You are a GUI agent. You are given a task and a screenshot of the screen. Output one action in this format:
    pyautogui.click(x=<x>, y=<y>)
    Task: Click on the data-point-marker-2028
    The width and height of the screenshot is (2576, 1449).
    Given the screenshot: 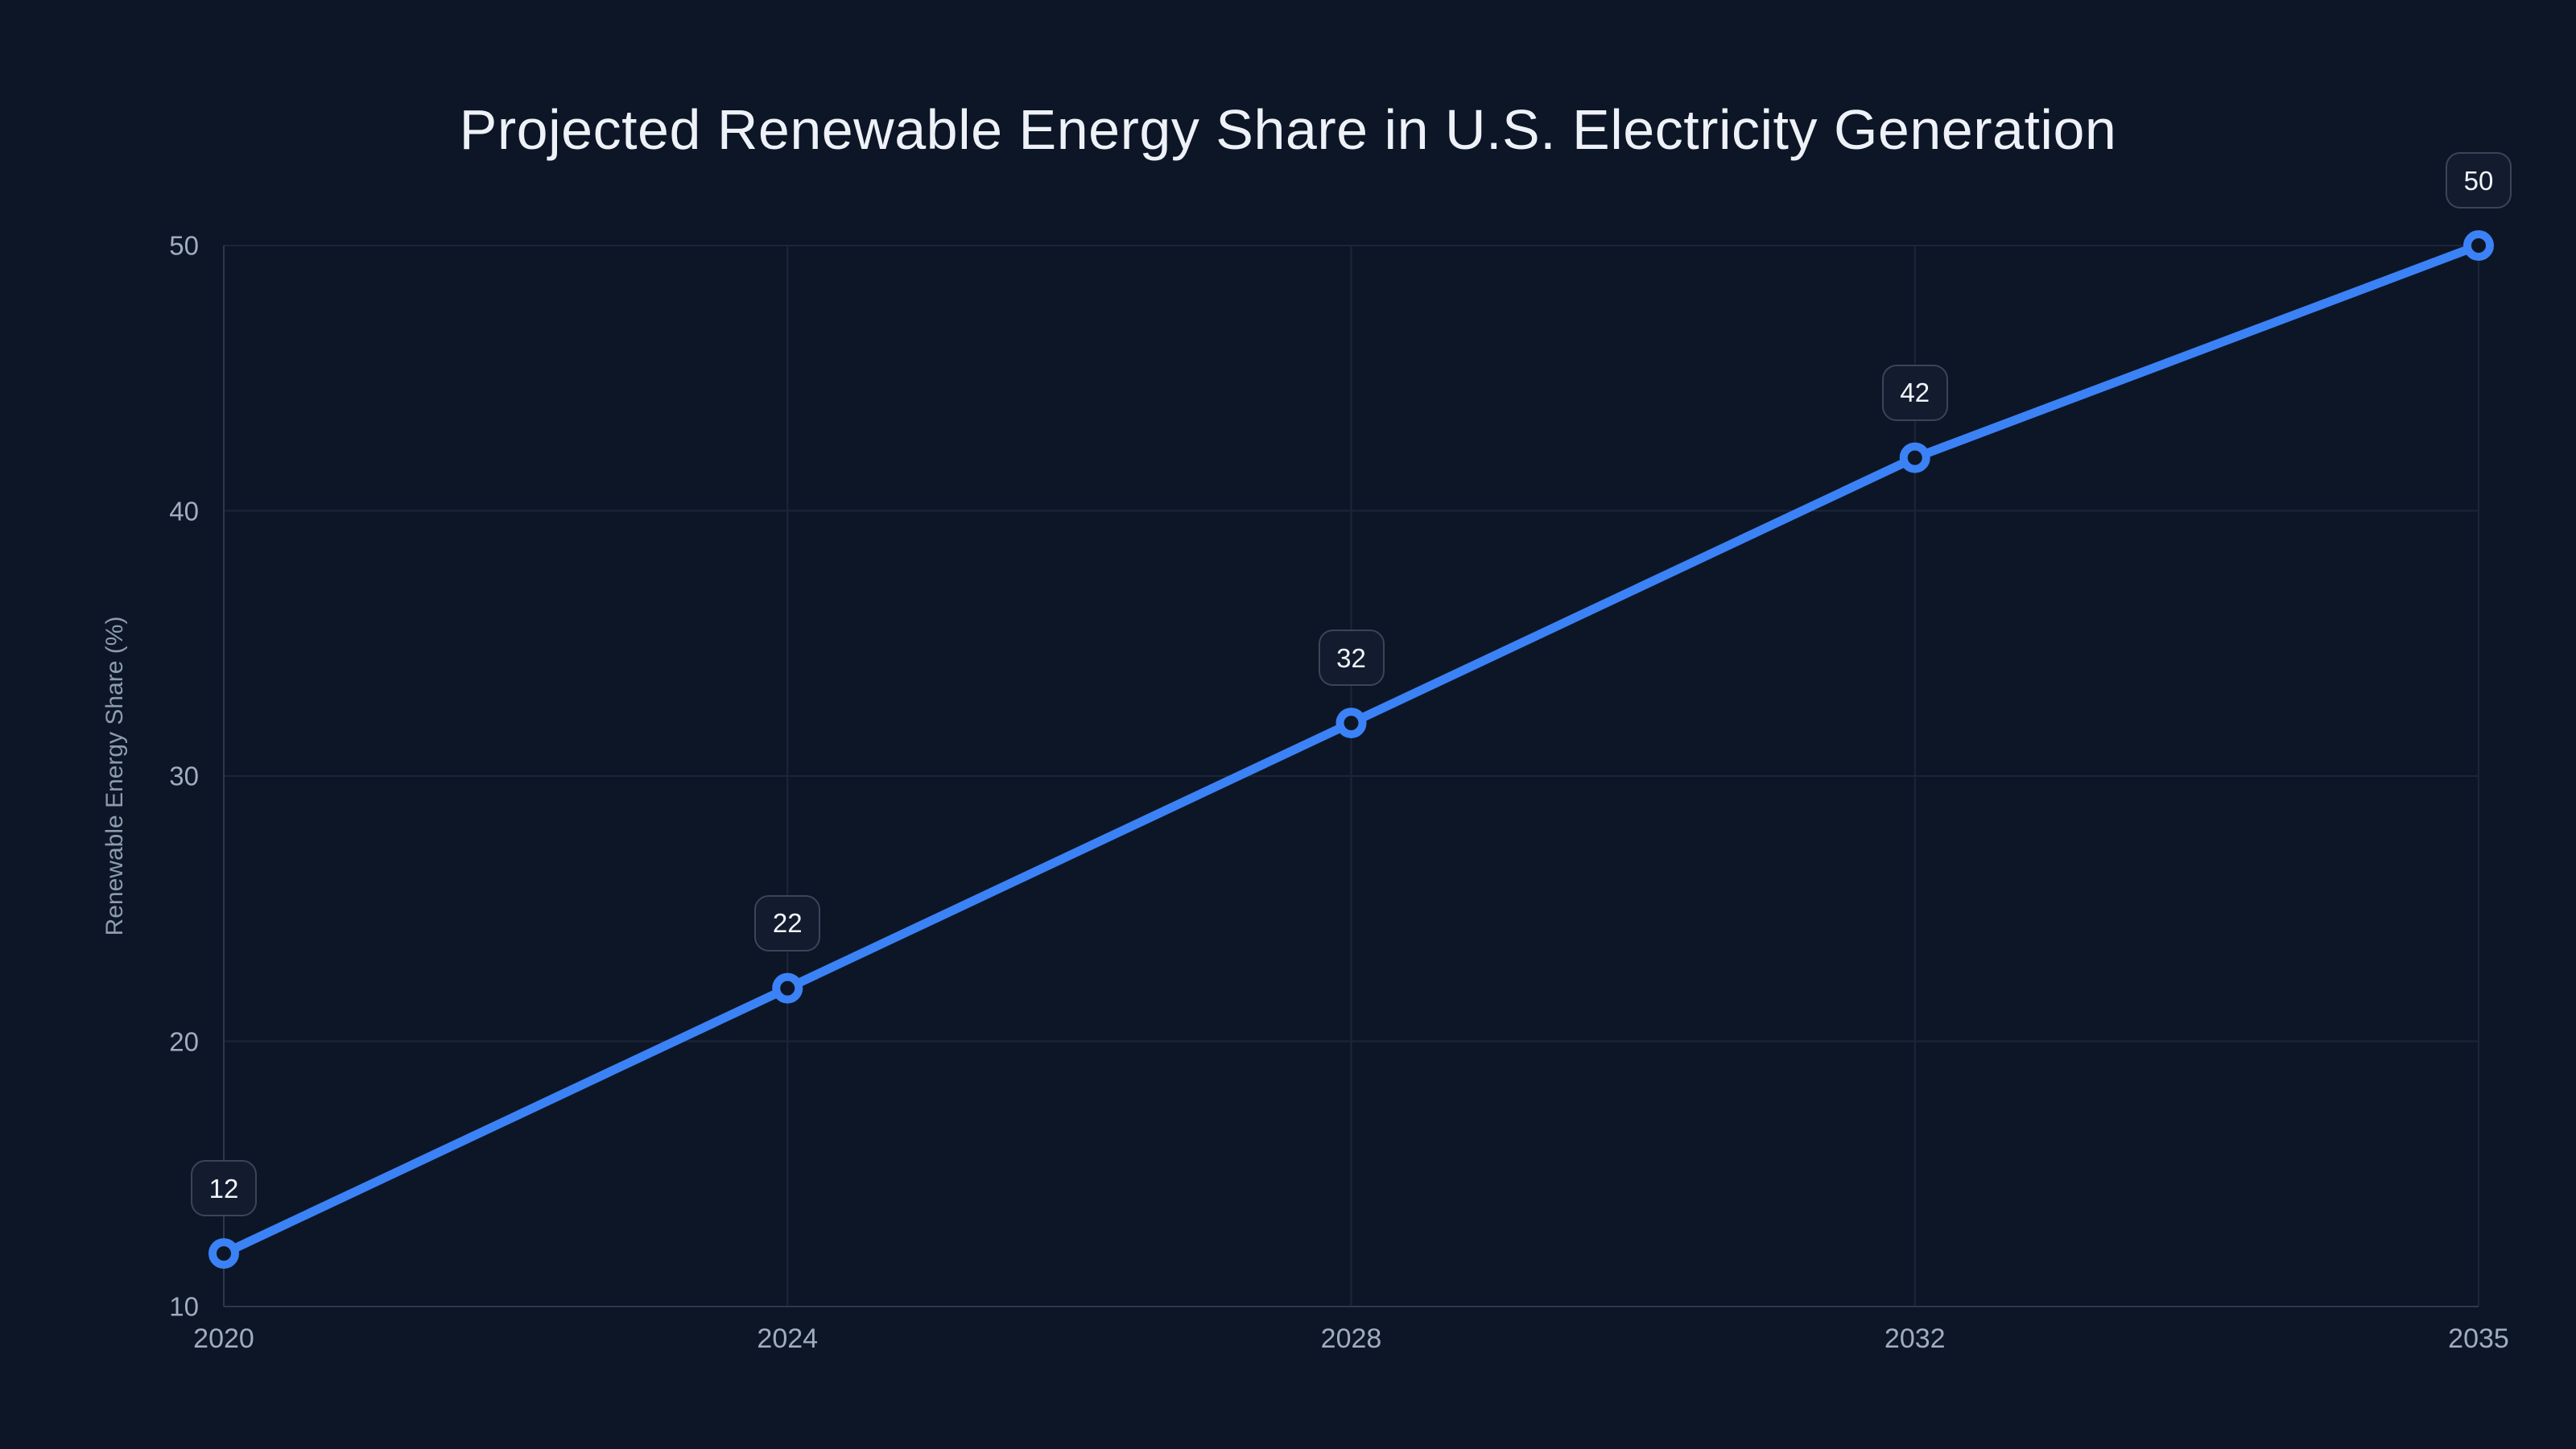 What is the action you would take?
    pyautogui.click(x=1351, y=723)
    